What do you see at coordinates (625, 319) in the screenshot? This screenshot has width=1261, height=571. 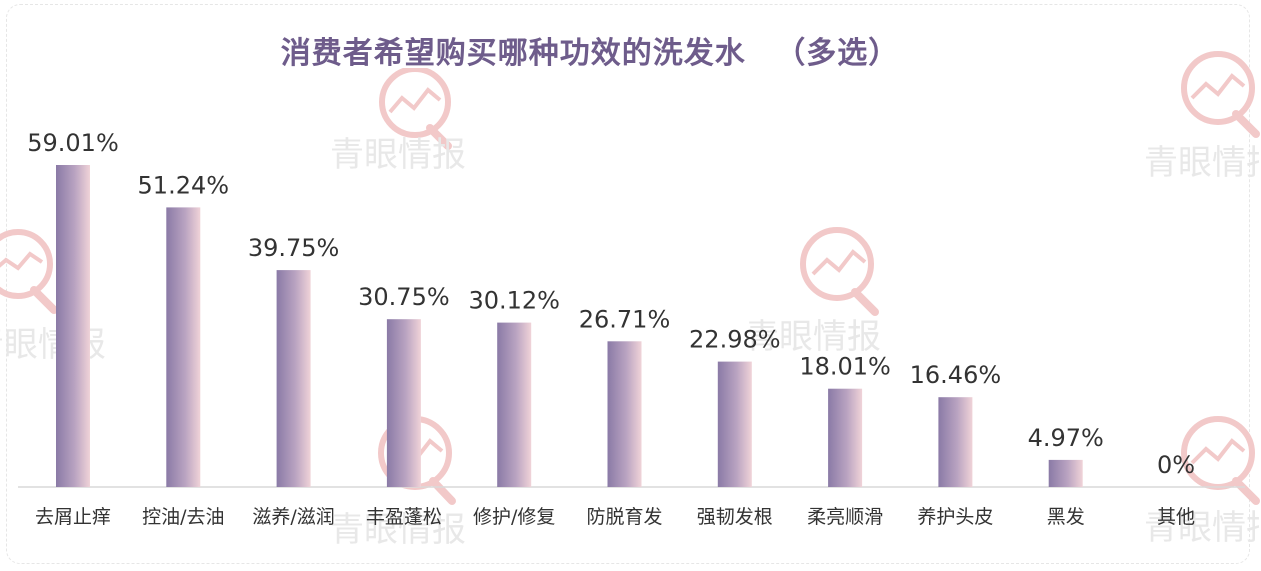 I see `value-label-5: 26.71%` at bounding box center [625, 319].